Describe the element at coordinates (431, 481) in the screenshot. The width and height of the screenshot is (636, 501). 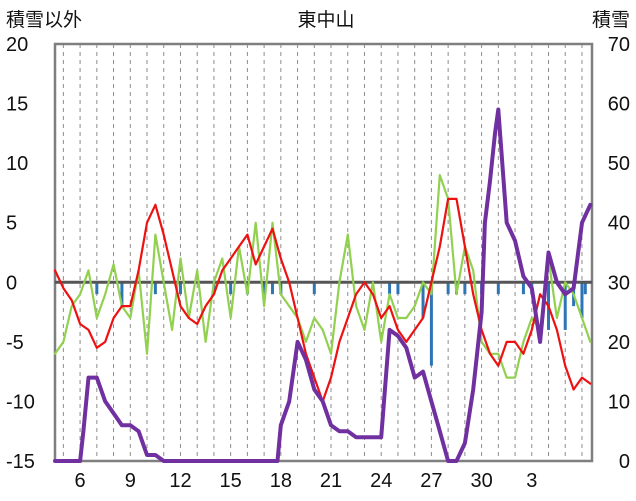
I see `x-tick-label: 27` at that location.